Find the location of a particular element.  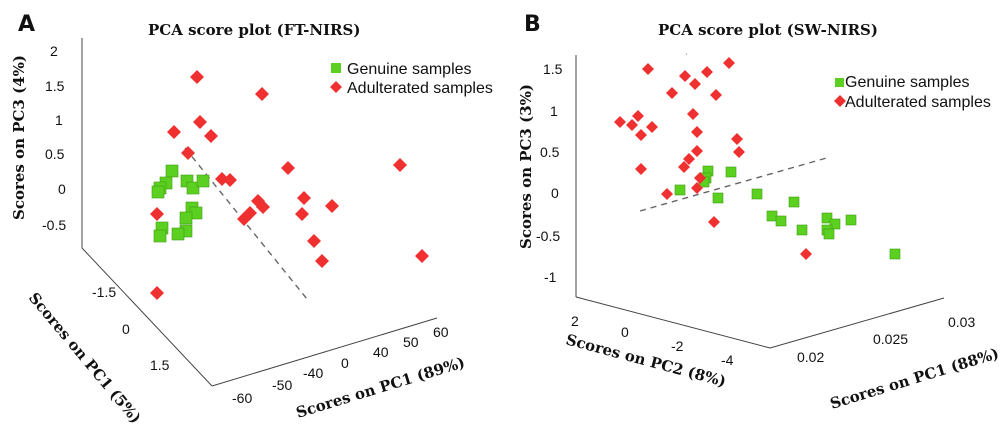

panel-a-x-tick: 50 is located at coordinates (411, 342).